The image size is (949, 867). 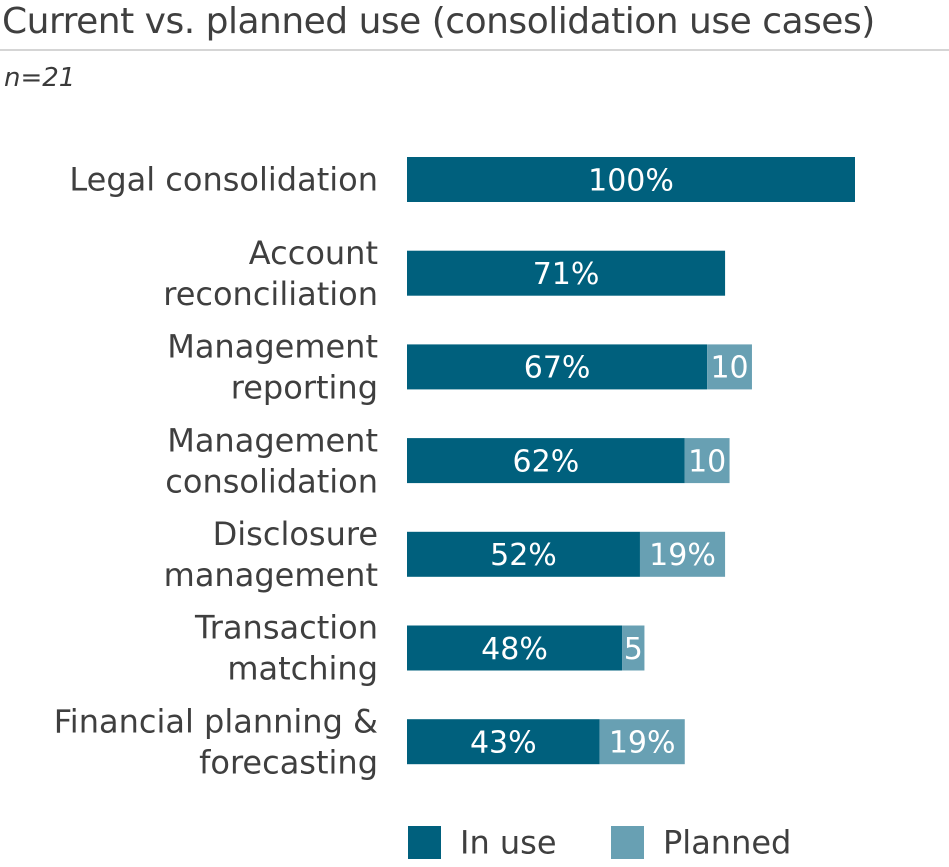 What do you see at coordinates (271, 575) in the screenshot?
I see `category-label: management` at bounding box center [271, 575].